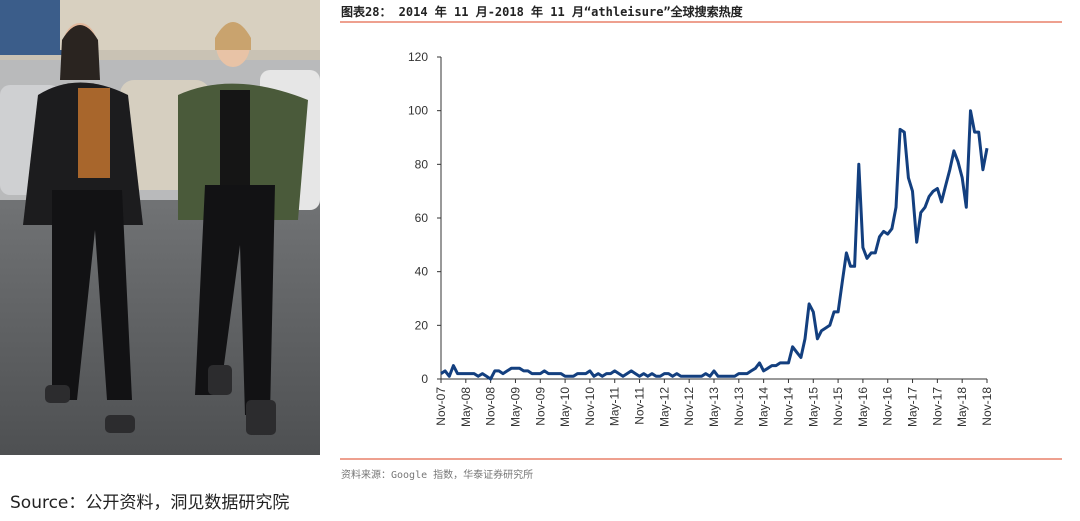 The width and height of the screenshot is (1080, 521). Describe the element at coordinates (466, 407) in the screenshot. I see `x-tick-label: May-08` at that location.